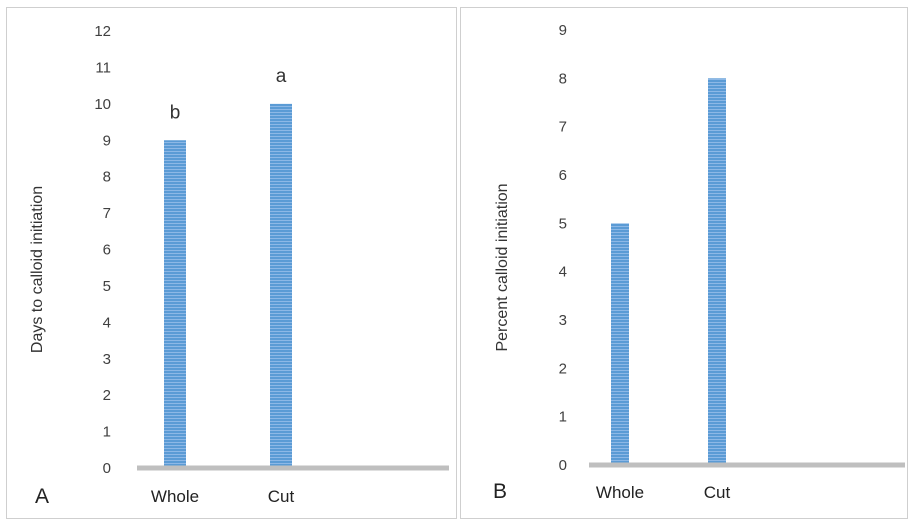 Image resolution: width=913 pixels, height=525 pixels. I want to click on y-axis-title: Percent calloid initiation, so click(502, 267).